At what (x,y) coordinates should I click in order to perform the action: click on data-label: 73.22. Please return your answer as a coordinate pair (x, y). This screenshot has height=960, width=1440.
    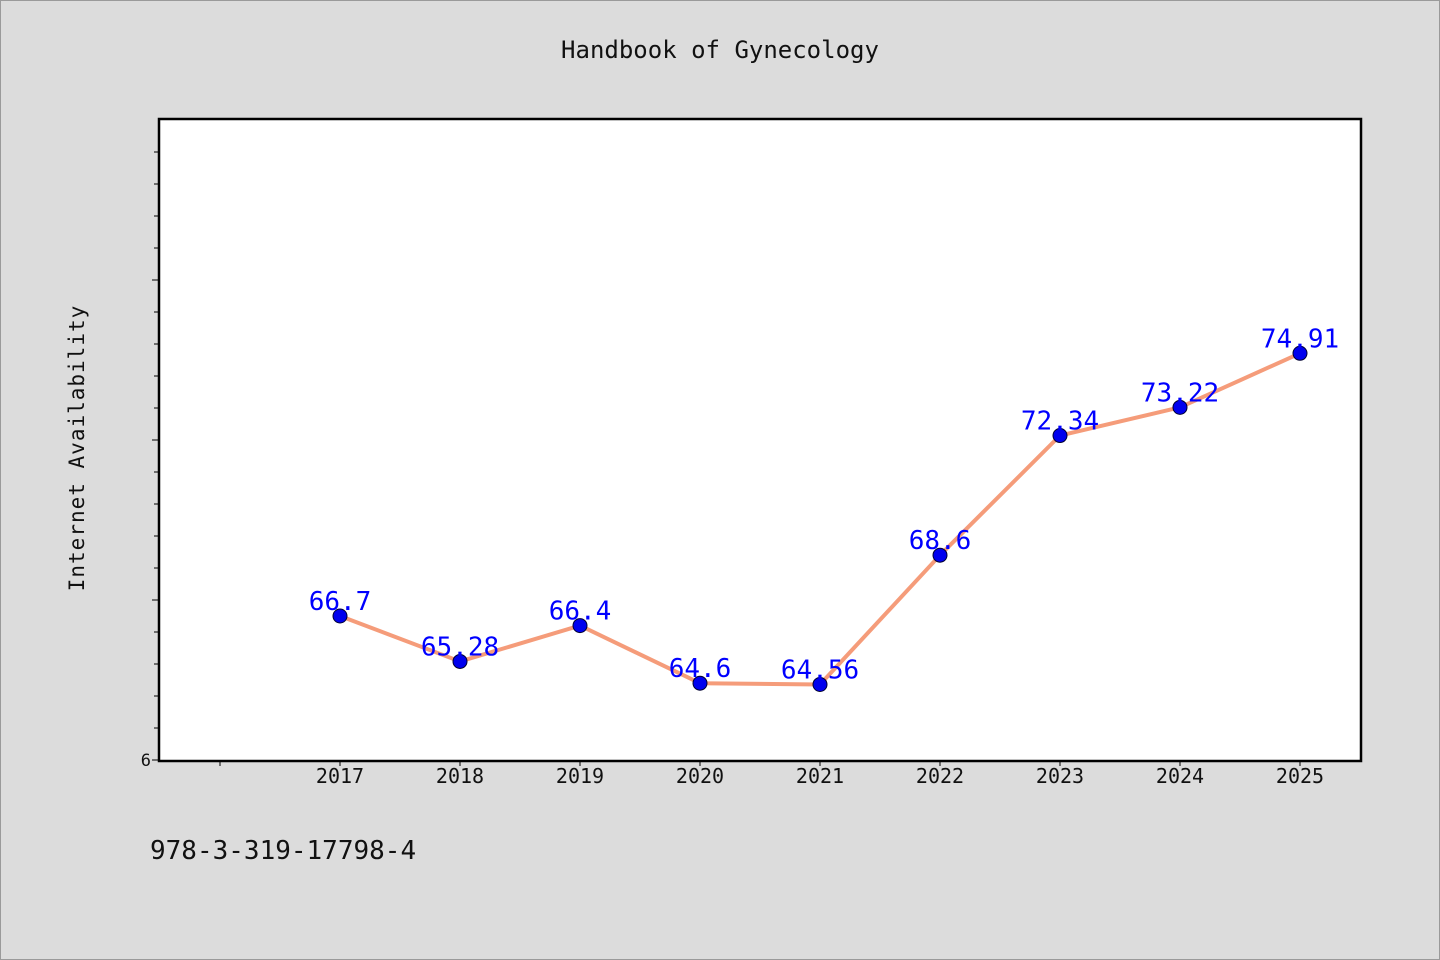
    Looking at the image, I should click on (1180, 393).